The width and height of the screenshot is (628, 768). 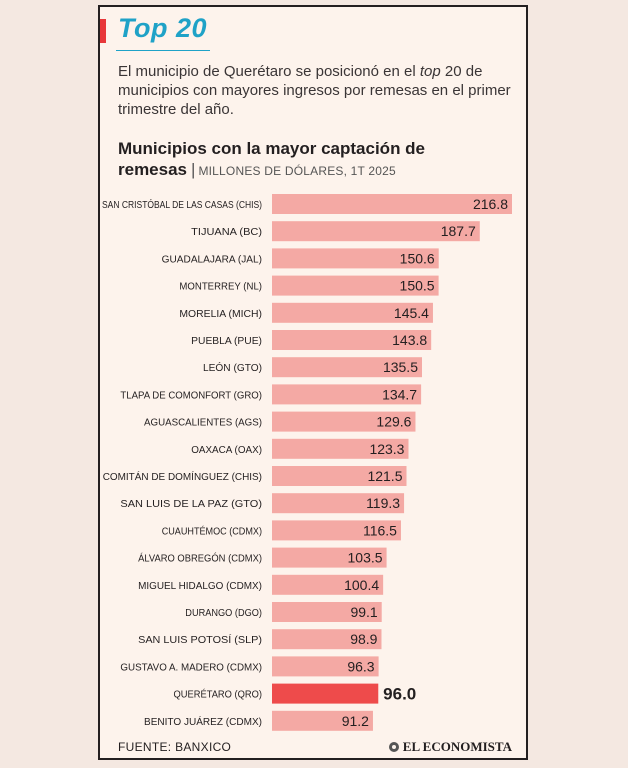 What do you see at coordinates (363, 612) in the screenshot?
I see `value-label-durango-dgo: 99.1` at bounding box center [363, 612].